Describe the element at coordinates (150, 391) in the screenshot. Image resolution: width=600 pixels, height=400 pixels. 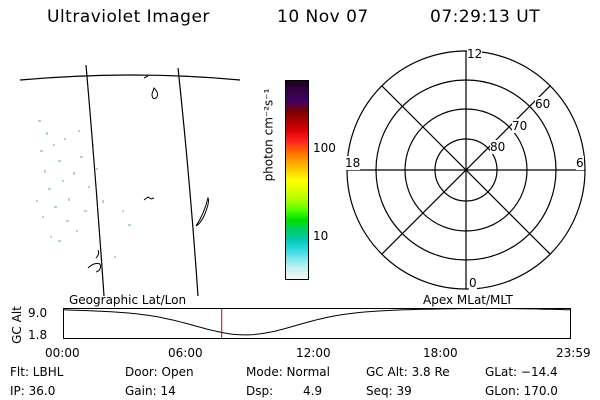
I see `gain-info: Gain: 14` at that location.